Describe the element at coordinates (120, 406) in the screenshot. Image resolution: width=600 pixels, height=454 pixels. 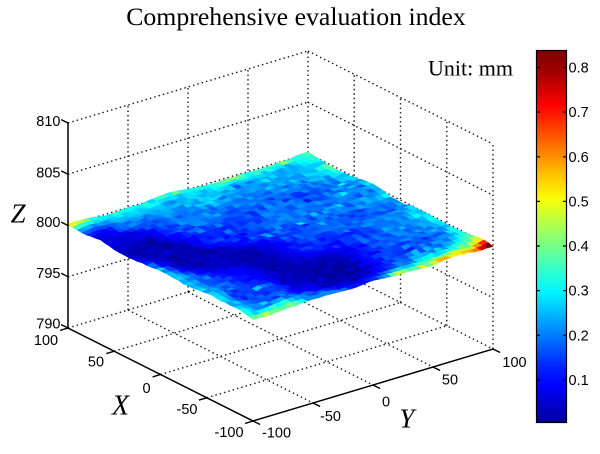
I see `svg-text: X` at that location.